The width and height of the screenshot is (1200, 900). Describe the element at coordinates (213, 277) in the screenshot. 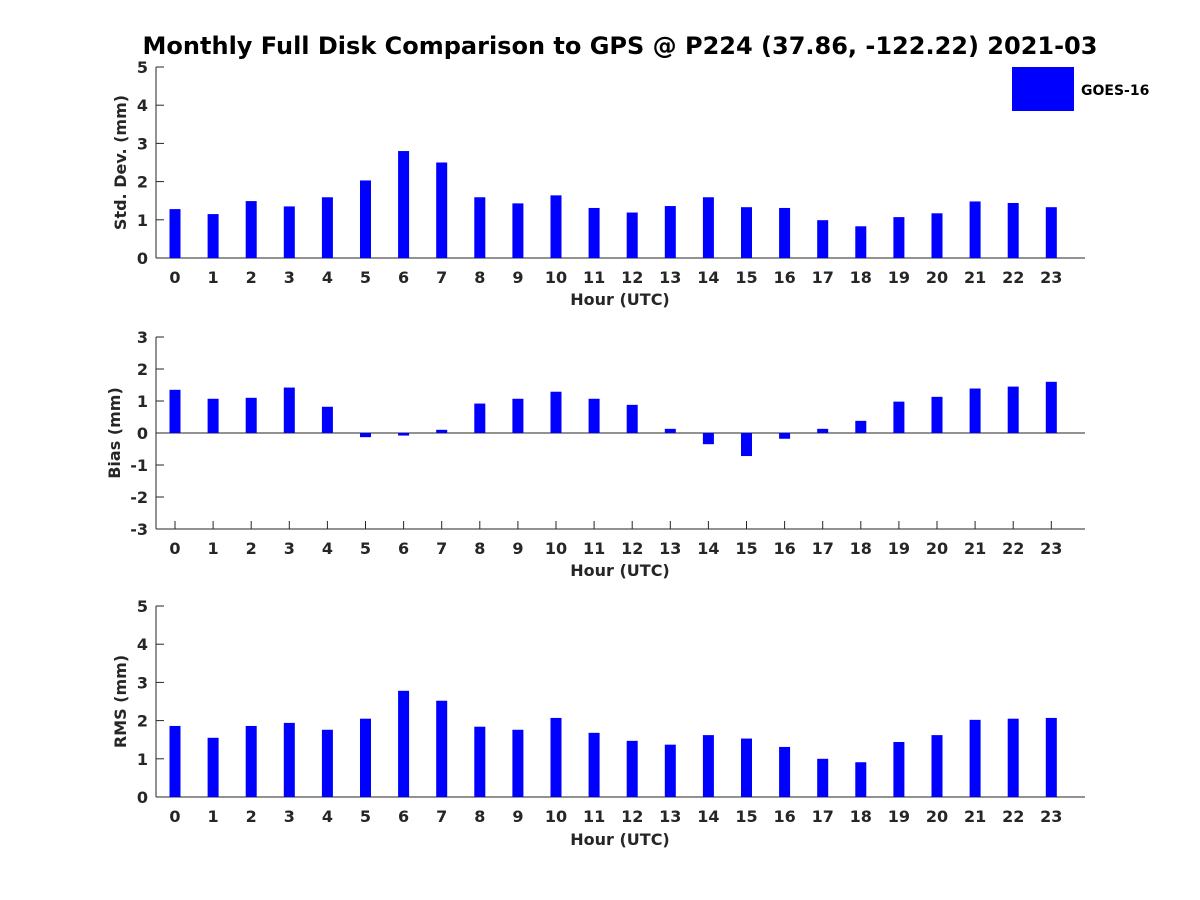

I see `x-tick-label: 1` at that location.